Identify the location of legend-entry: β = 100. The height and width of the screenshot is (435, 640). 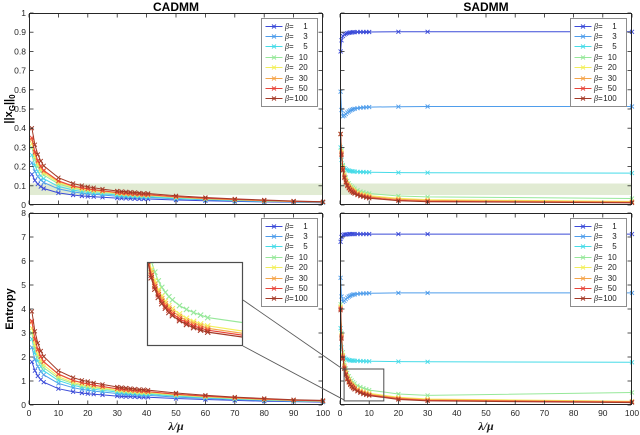
(598, 298).